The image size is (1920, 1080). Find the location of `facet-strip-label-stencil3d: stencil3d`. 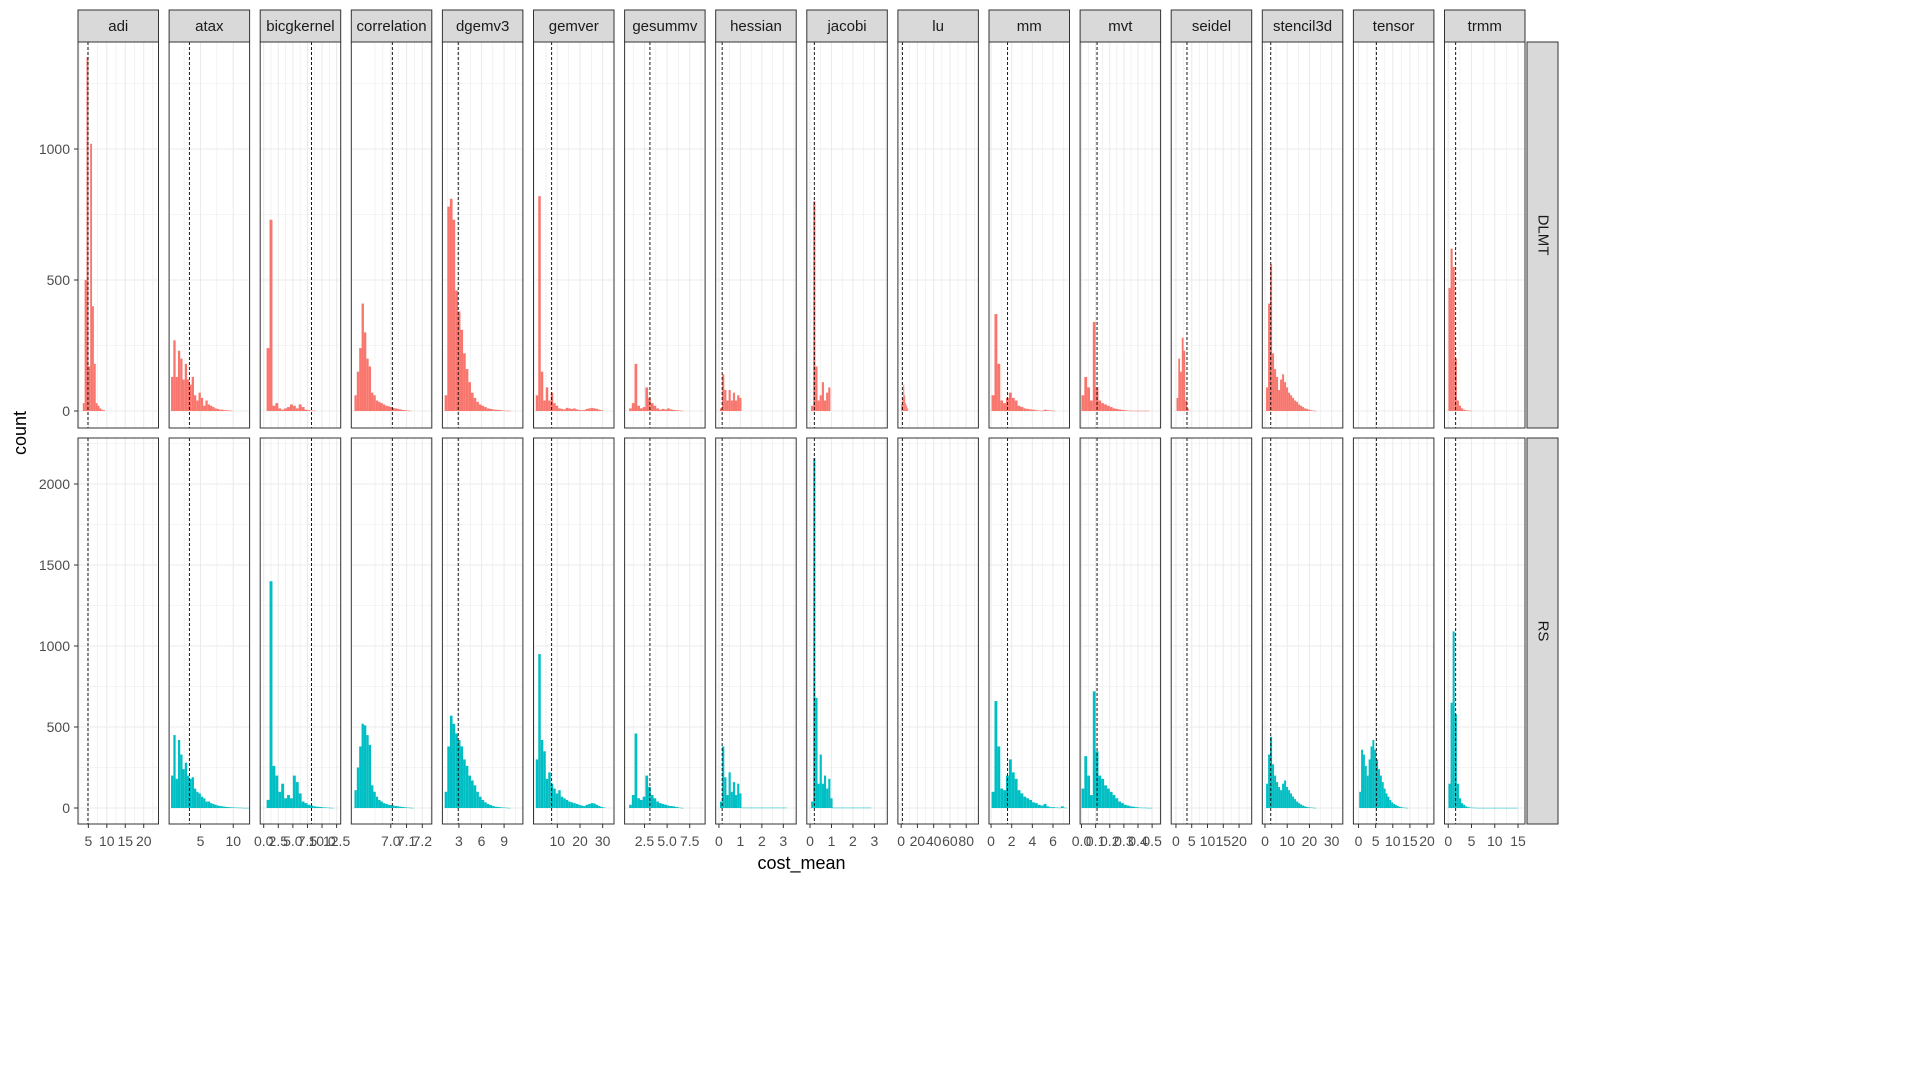

facet-strip-label-stencil3d: stencil3d is located at coordinates (1302, 26).